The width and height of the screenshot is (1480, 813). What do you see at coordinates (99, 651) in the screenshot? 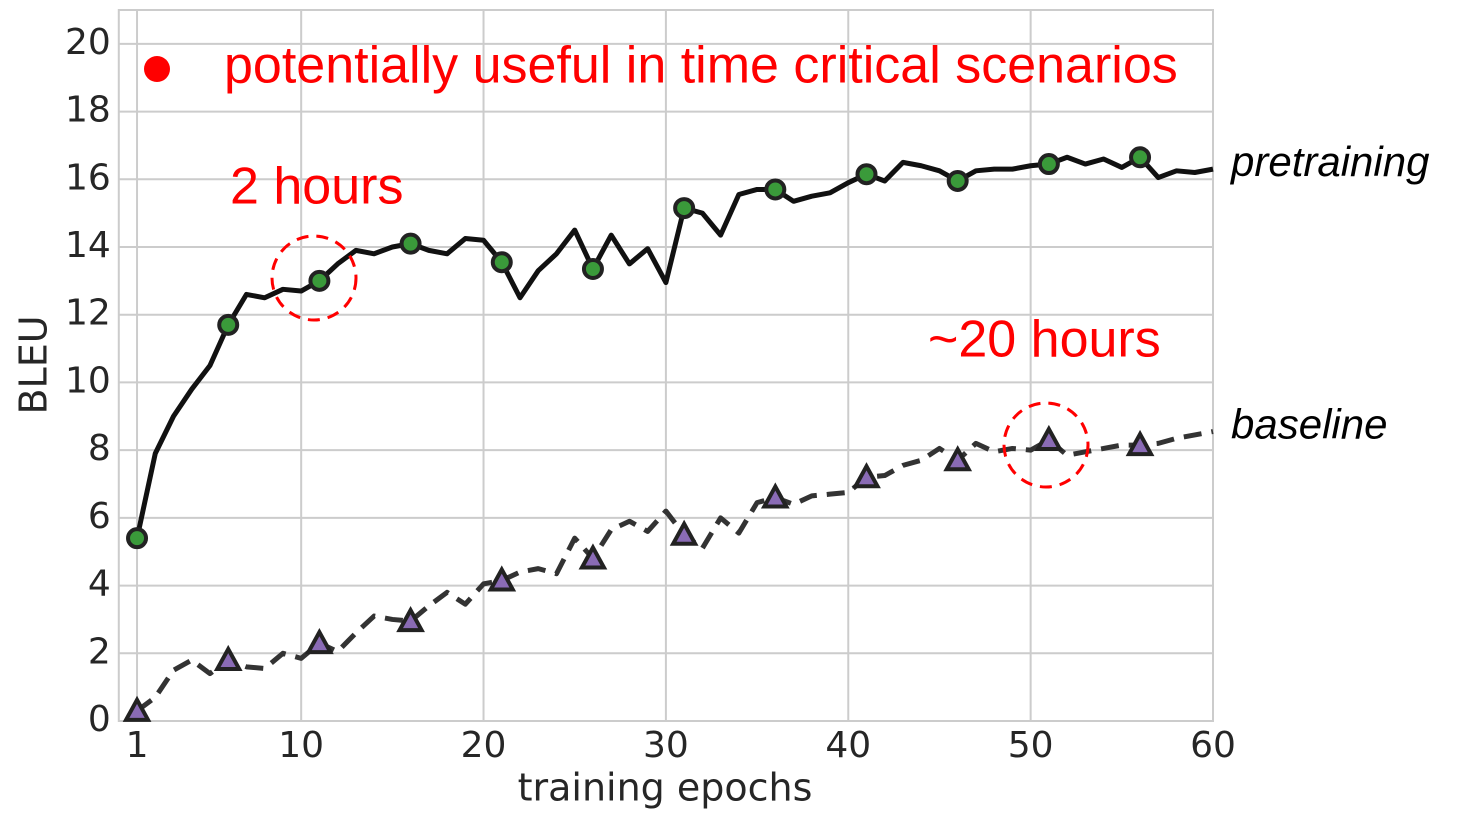
I see `y-tick-label: 2` at bounding box center [99, 651].